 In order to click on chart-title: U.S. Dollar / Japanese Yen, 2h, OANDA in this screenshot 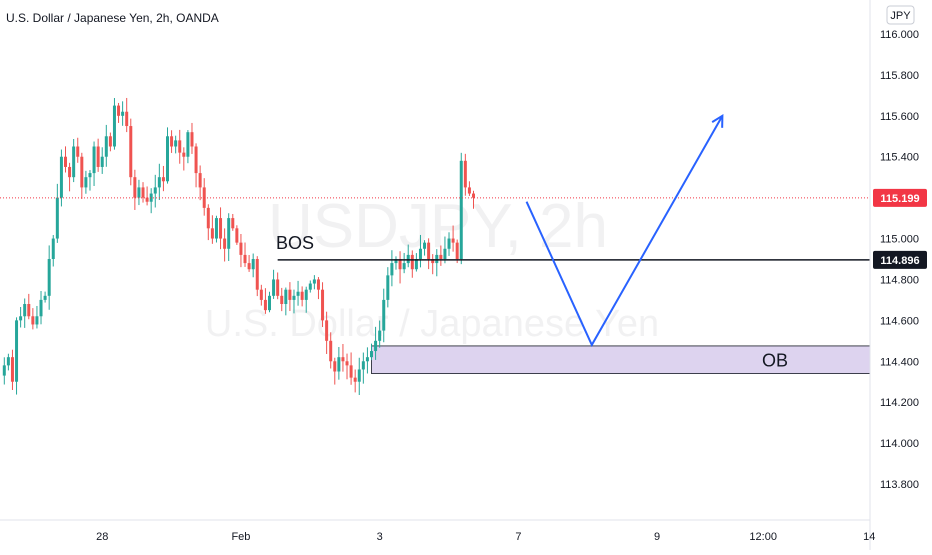, I will do `click(112, 18)`.